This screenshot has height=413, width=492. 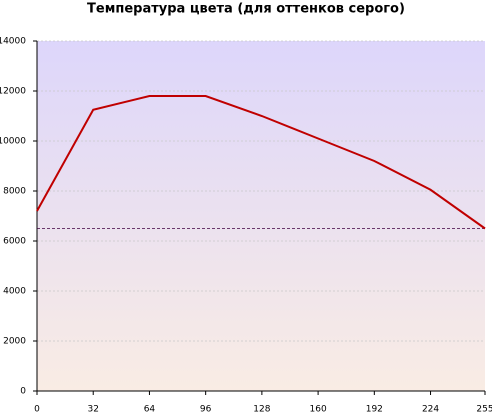 What do you see at coordinates (206, 409) in the screenshot?
I see `x-tick-label: 96` at bounding box center [206, 409].